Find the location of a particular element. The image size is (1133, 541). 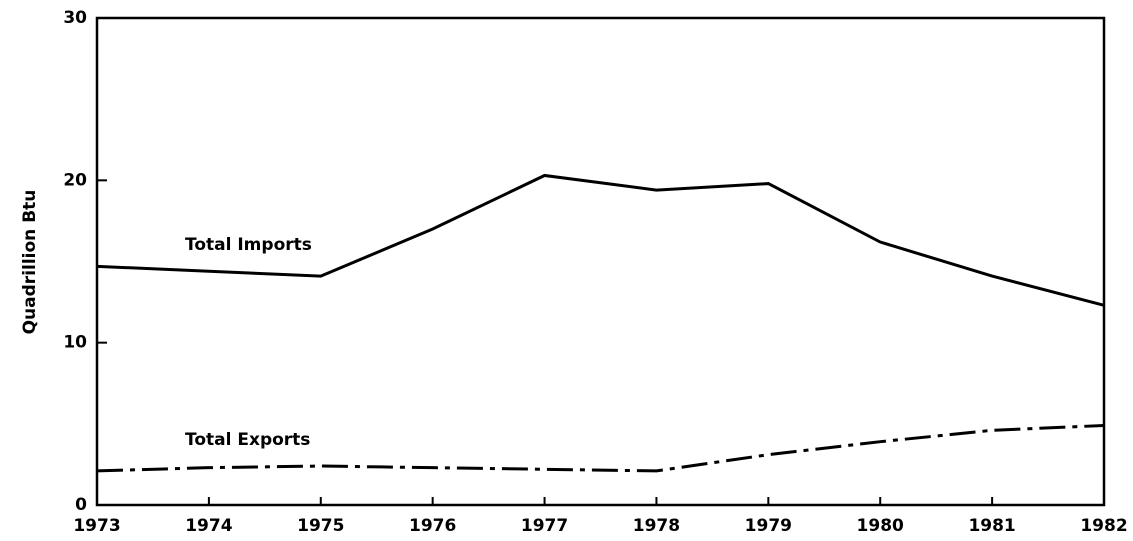

x-tick-label: 1973 is located at coordinates (96, 526).